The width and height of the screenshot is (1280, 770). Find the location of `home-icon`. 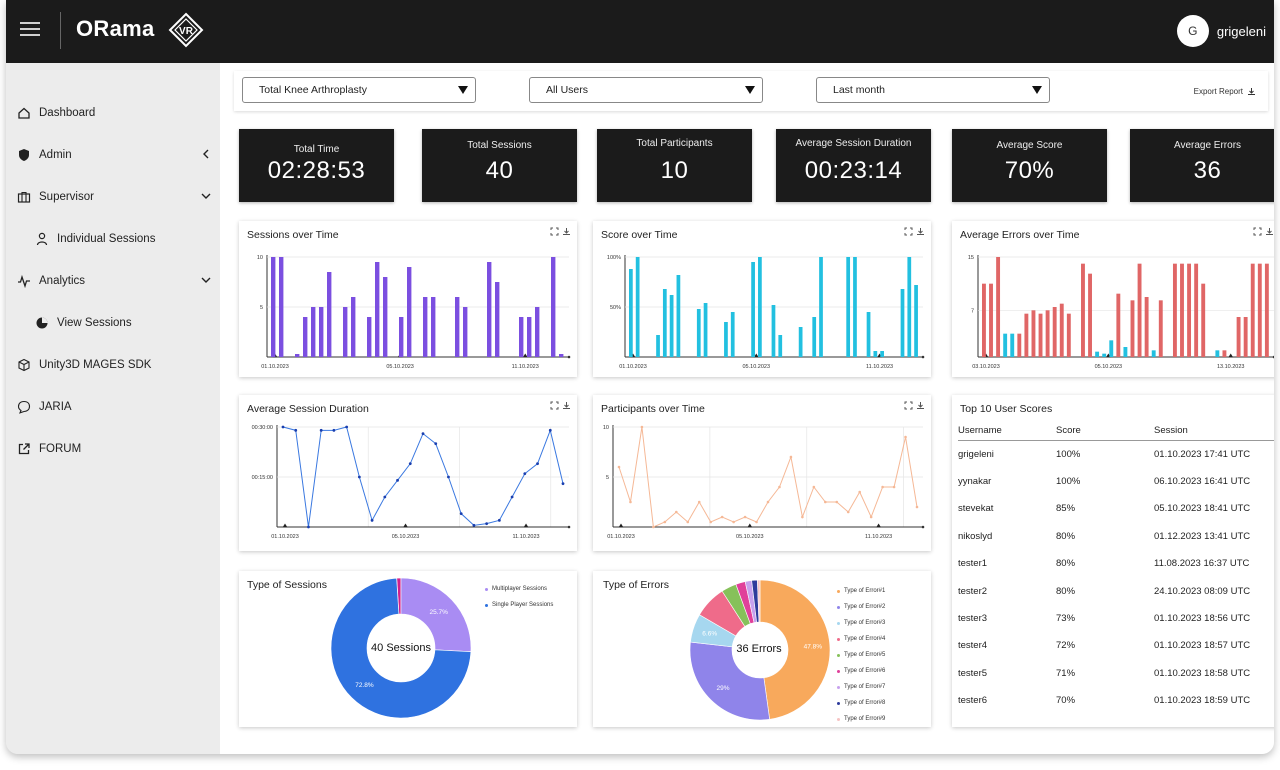

home-icon is located at coordinates (24, 113).